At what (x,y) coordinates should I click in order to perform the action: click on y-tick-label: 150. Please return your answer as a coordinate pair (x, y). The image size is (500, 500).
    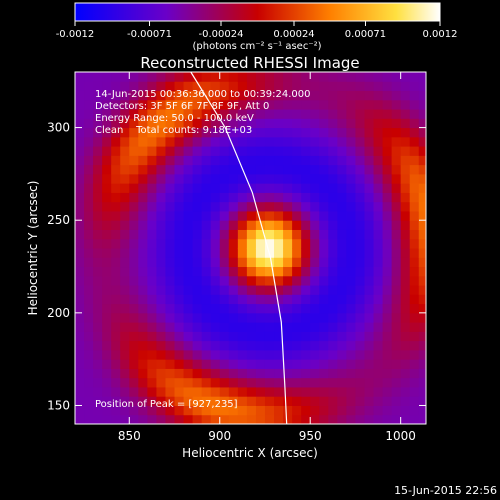
    Looking at the image, I should click on (58, 405).